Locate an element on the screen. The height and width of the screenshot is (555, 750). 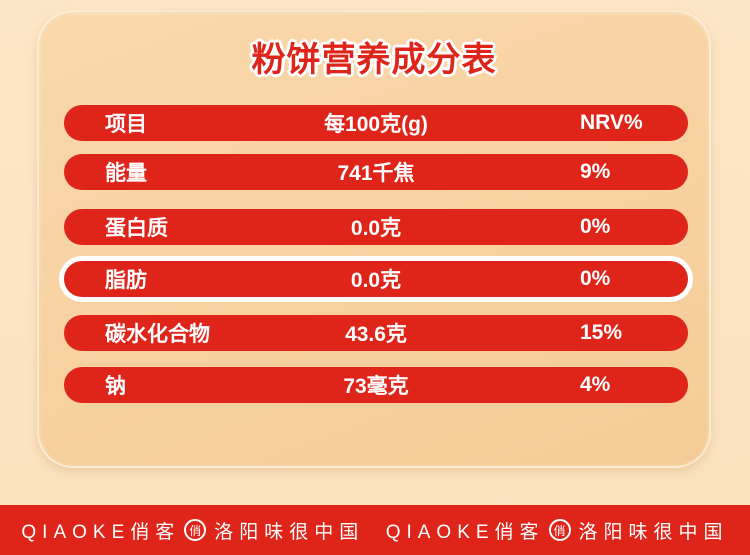
table-row-sodium: 钠 73毫克 4% is located at coordinates (376, 385).